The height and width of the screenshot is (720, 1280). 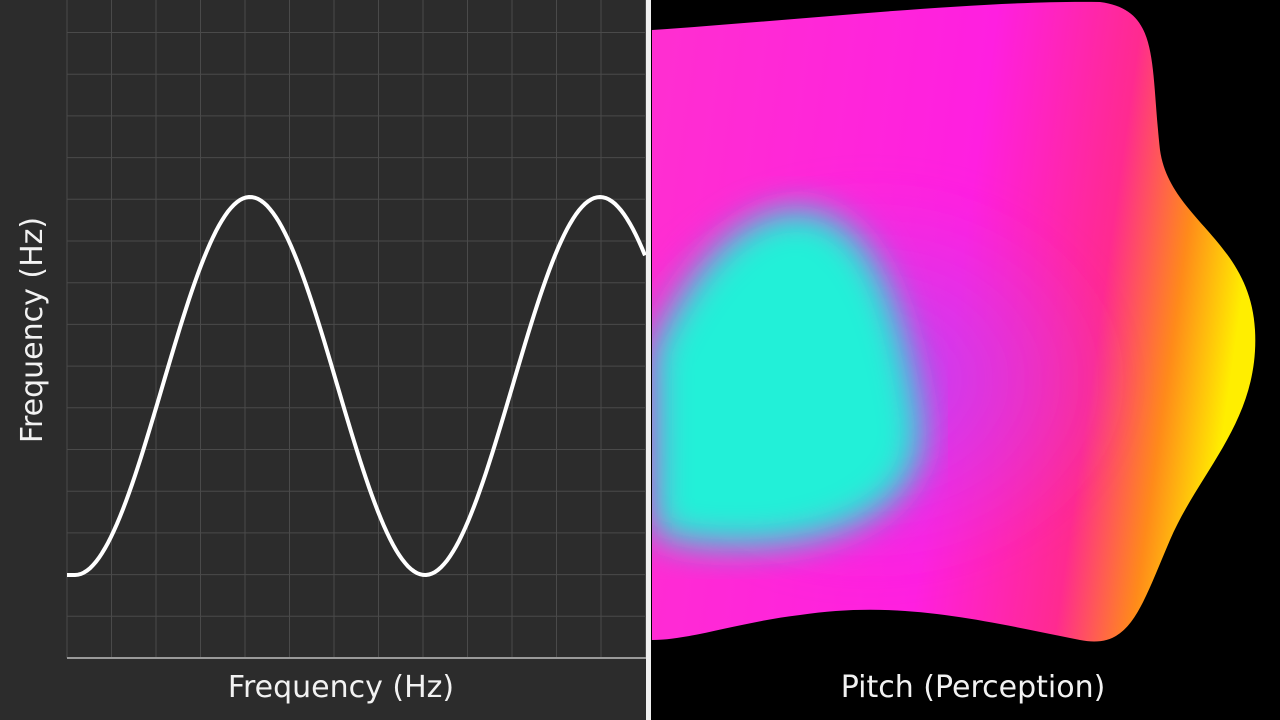 I want to click on divider, so click(x=648, y=360).